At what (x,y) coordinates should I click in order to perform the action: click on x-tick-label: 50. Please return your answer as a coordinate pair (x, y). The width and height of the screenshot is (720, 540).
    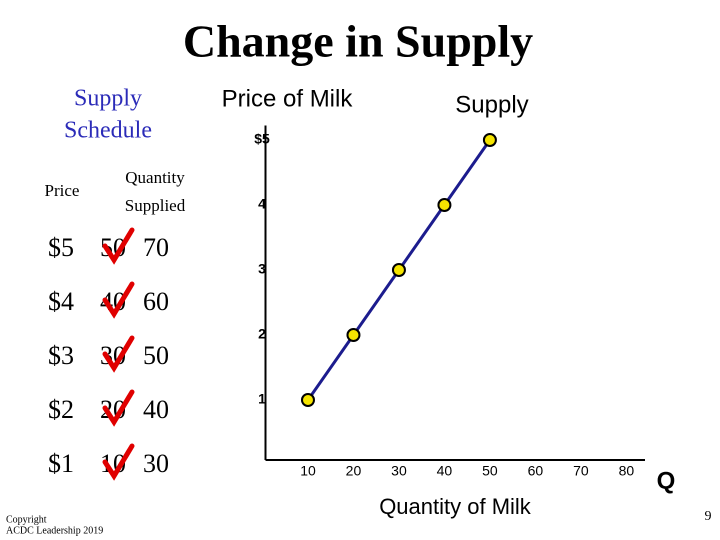
    Looking at the image, I should click on (490, 471).